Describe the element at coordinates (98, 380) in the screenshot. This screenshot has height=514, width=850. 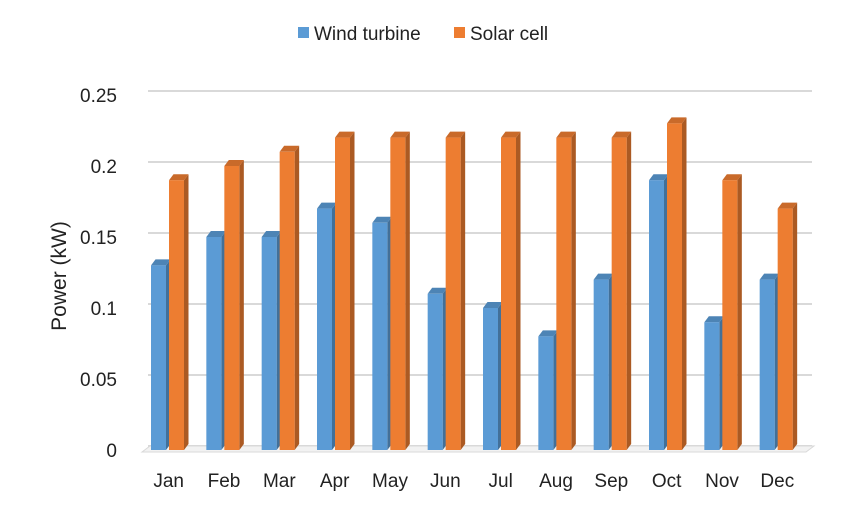
I see `y-tick-label: 0.05` at that location.